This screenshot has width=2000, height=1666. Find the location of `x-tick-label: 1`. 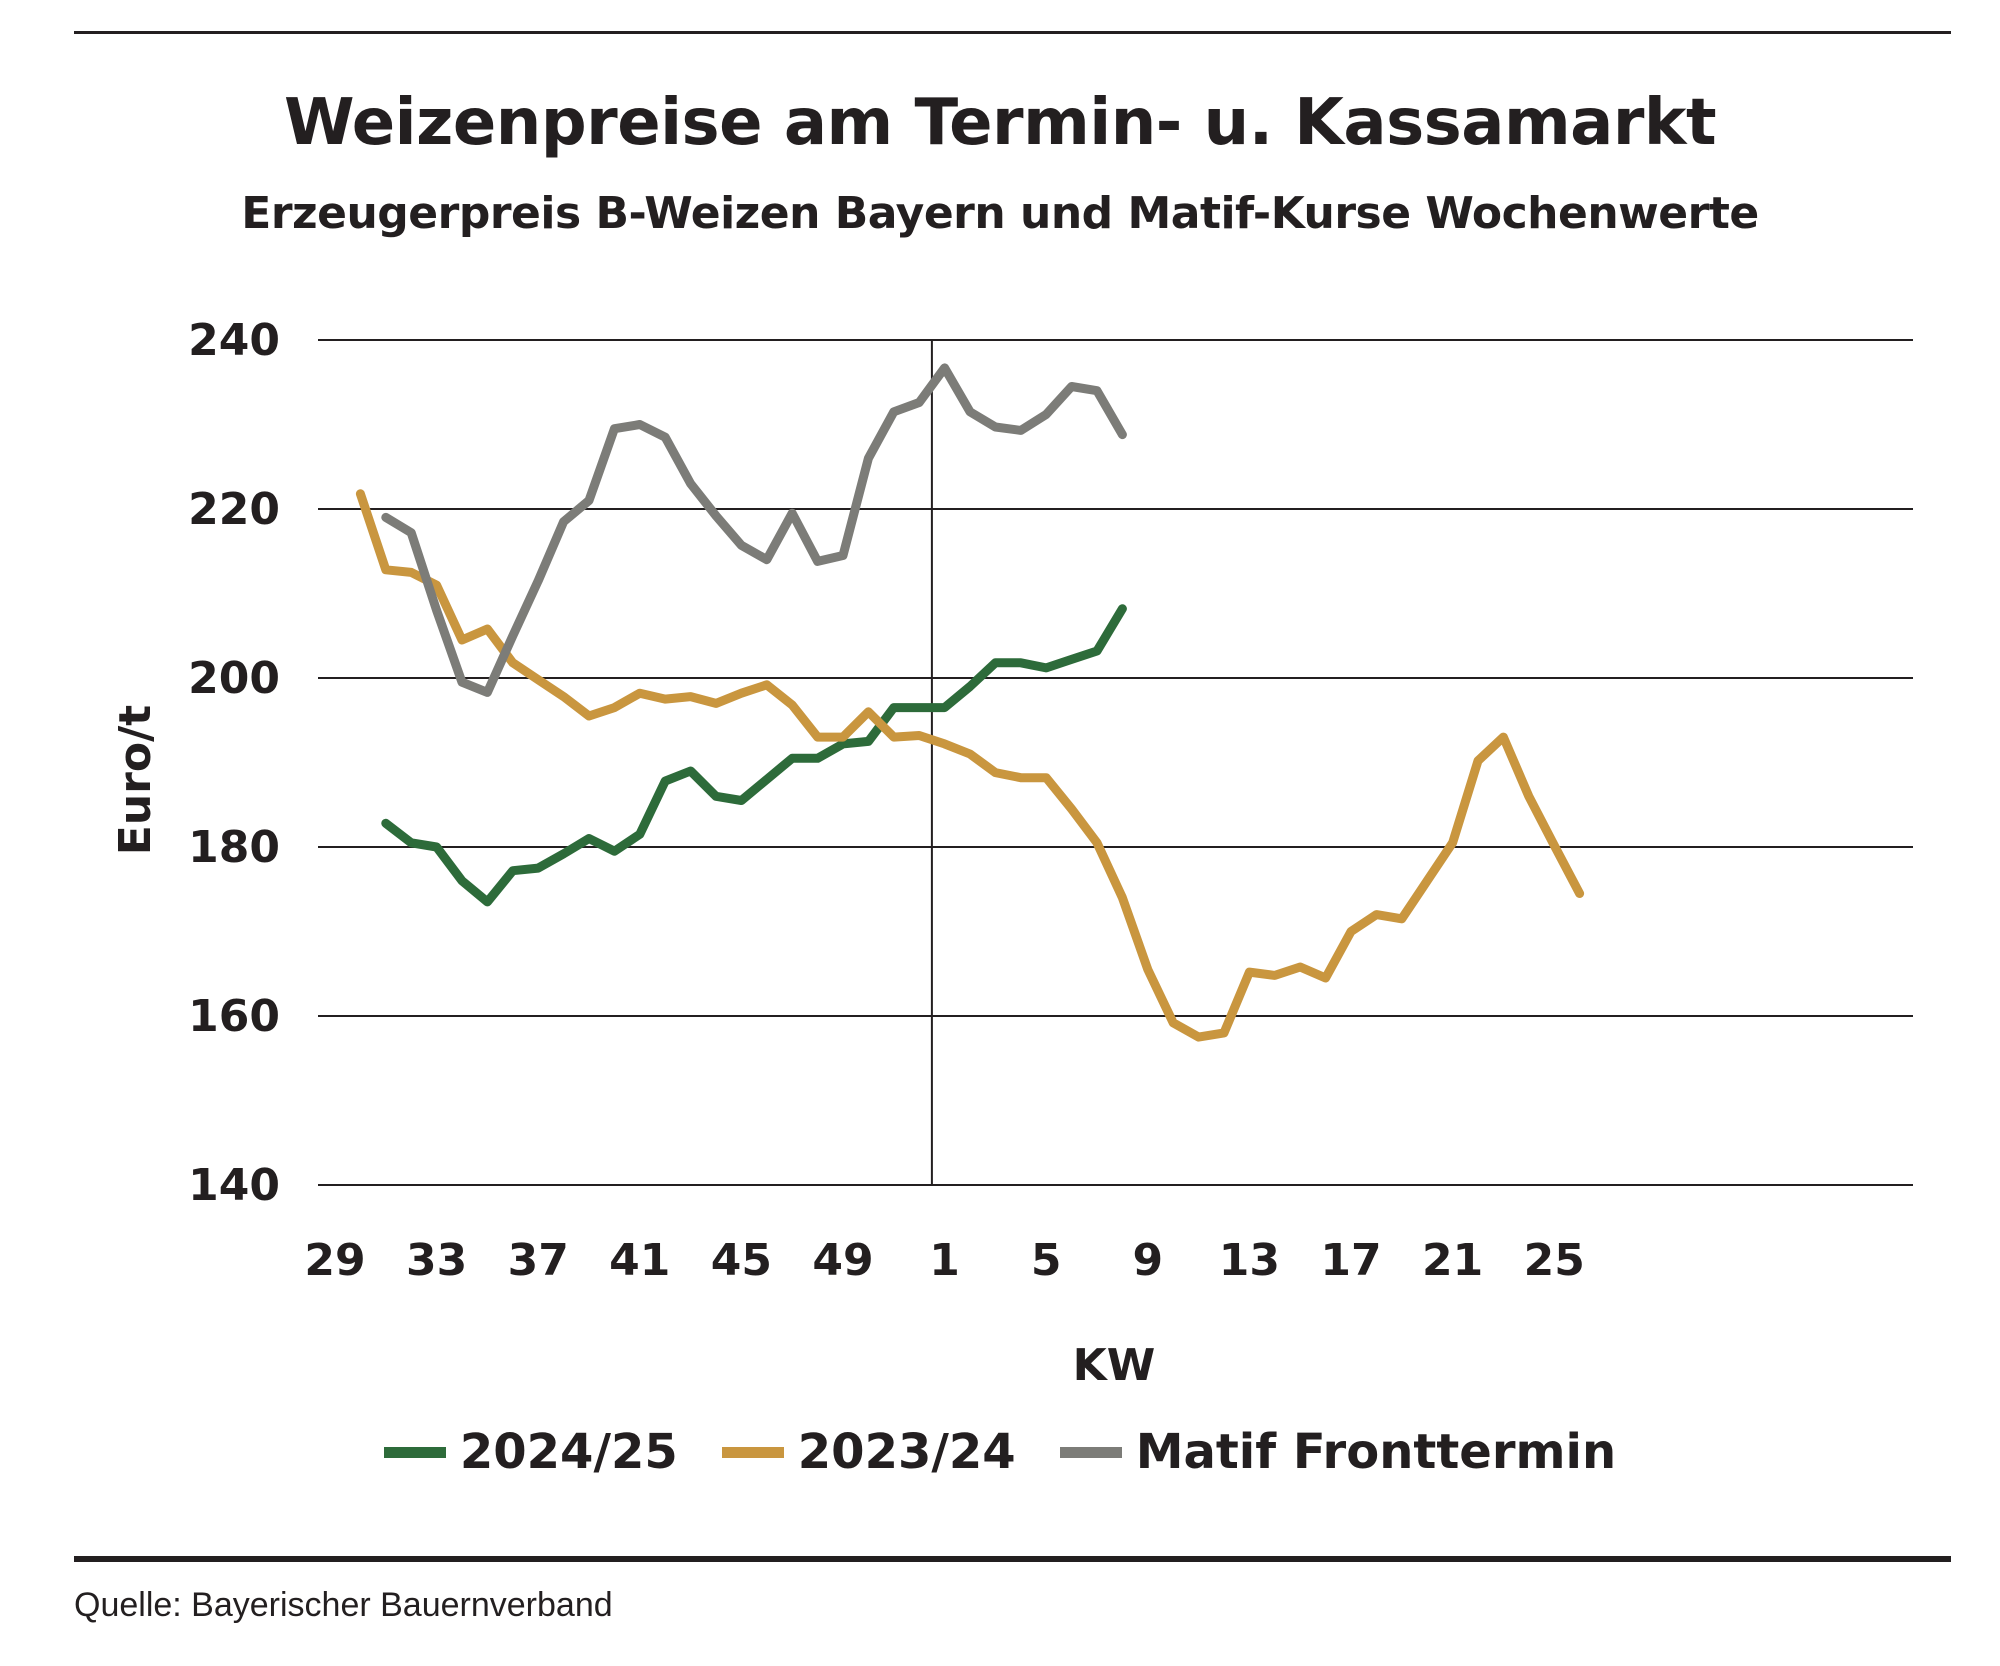

x-tick-label: 1 is located at coordinates (944, 1260).